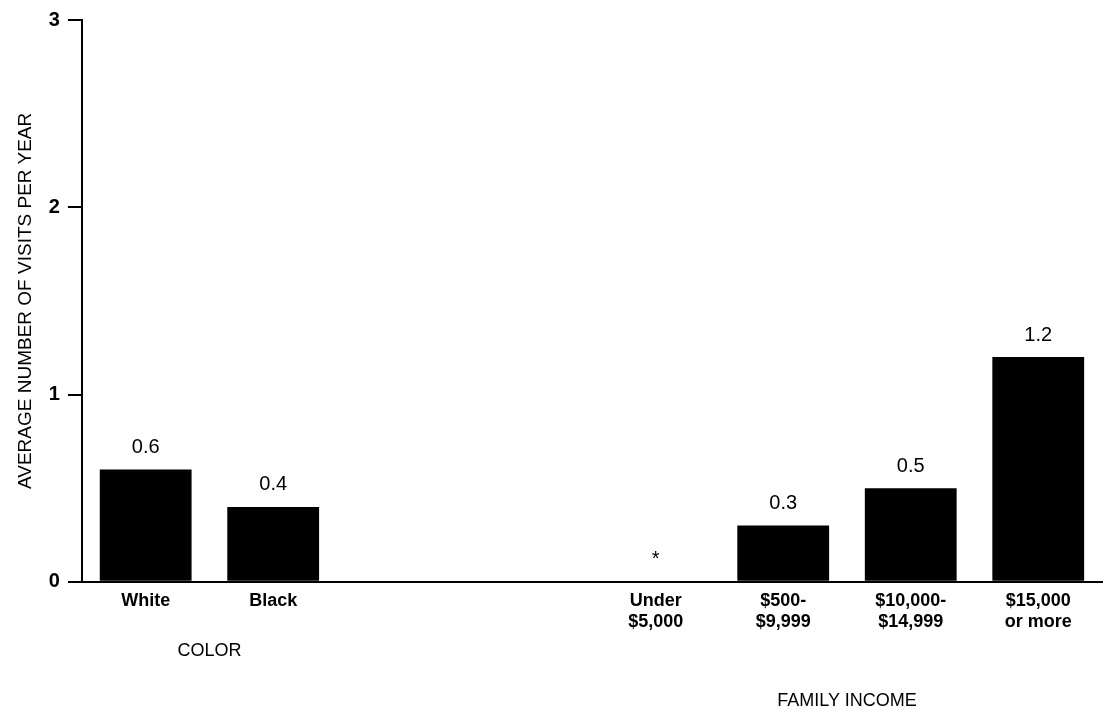 This screenshot has height=721, width=1112. I want to click on data-label: 0.5, so click(910, 464).